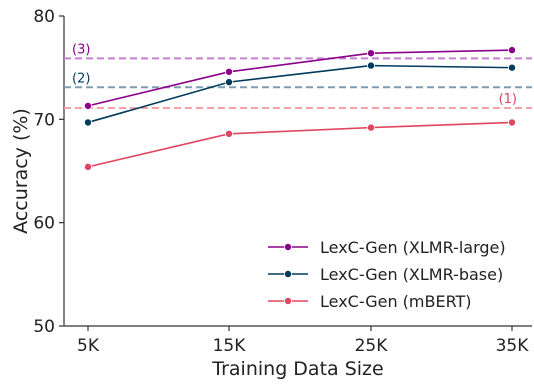  I want to click on y-tick-label: 80, so click(44, 17).